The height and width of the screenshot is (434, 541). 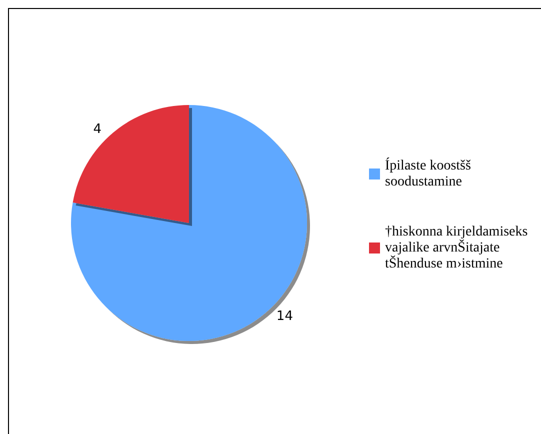 I want to click on data-label: 4, so click(x=97, y=130).